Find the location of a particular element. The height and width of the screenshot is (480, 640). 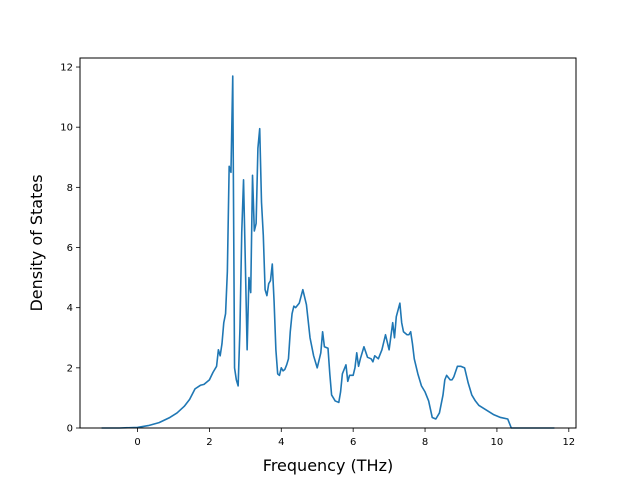

x-tick-label: 0 is located at coordinates (137, 442).